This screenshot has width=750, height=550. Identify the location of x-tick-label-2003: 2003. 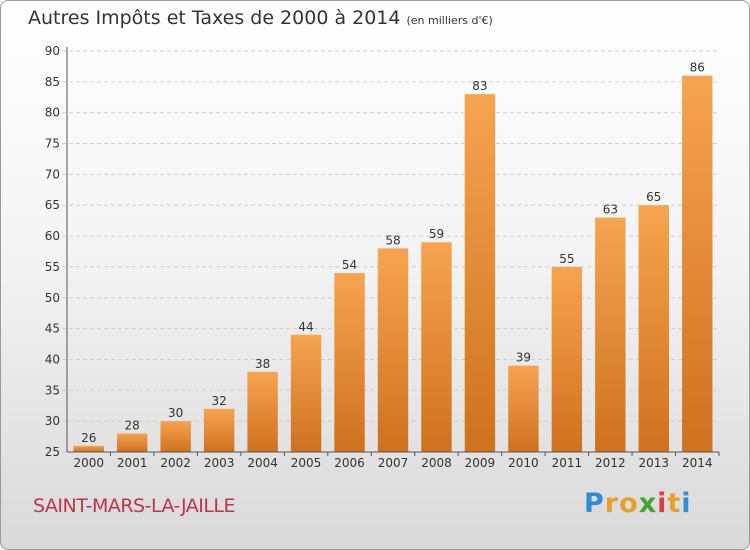
(219, 463).